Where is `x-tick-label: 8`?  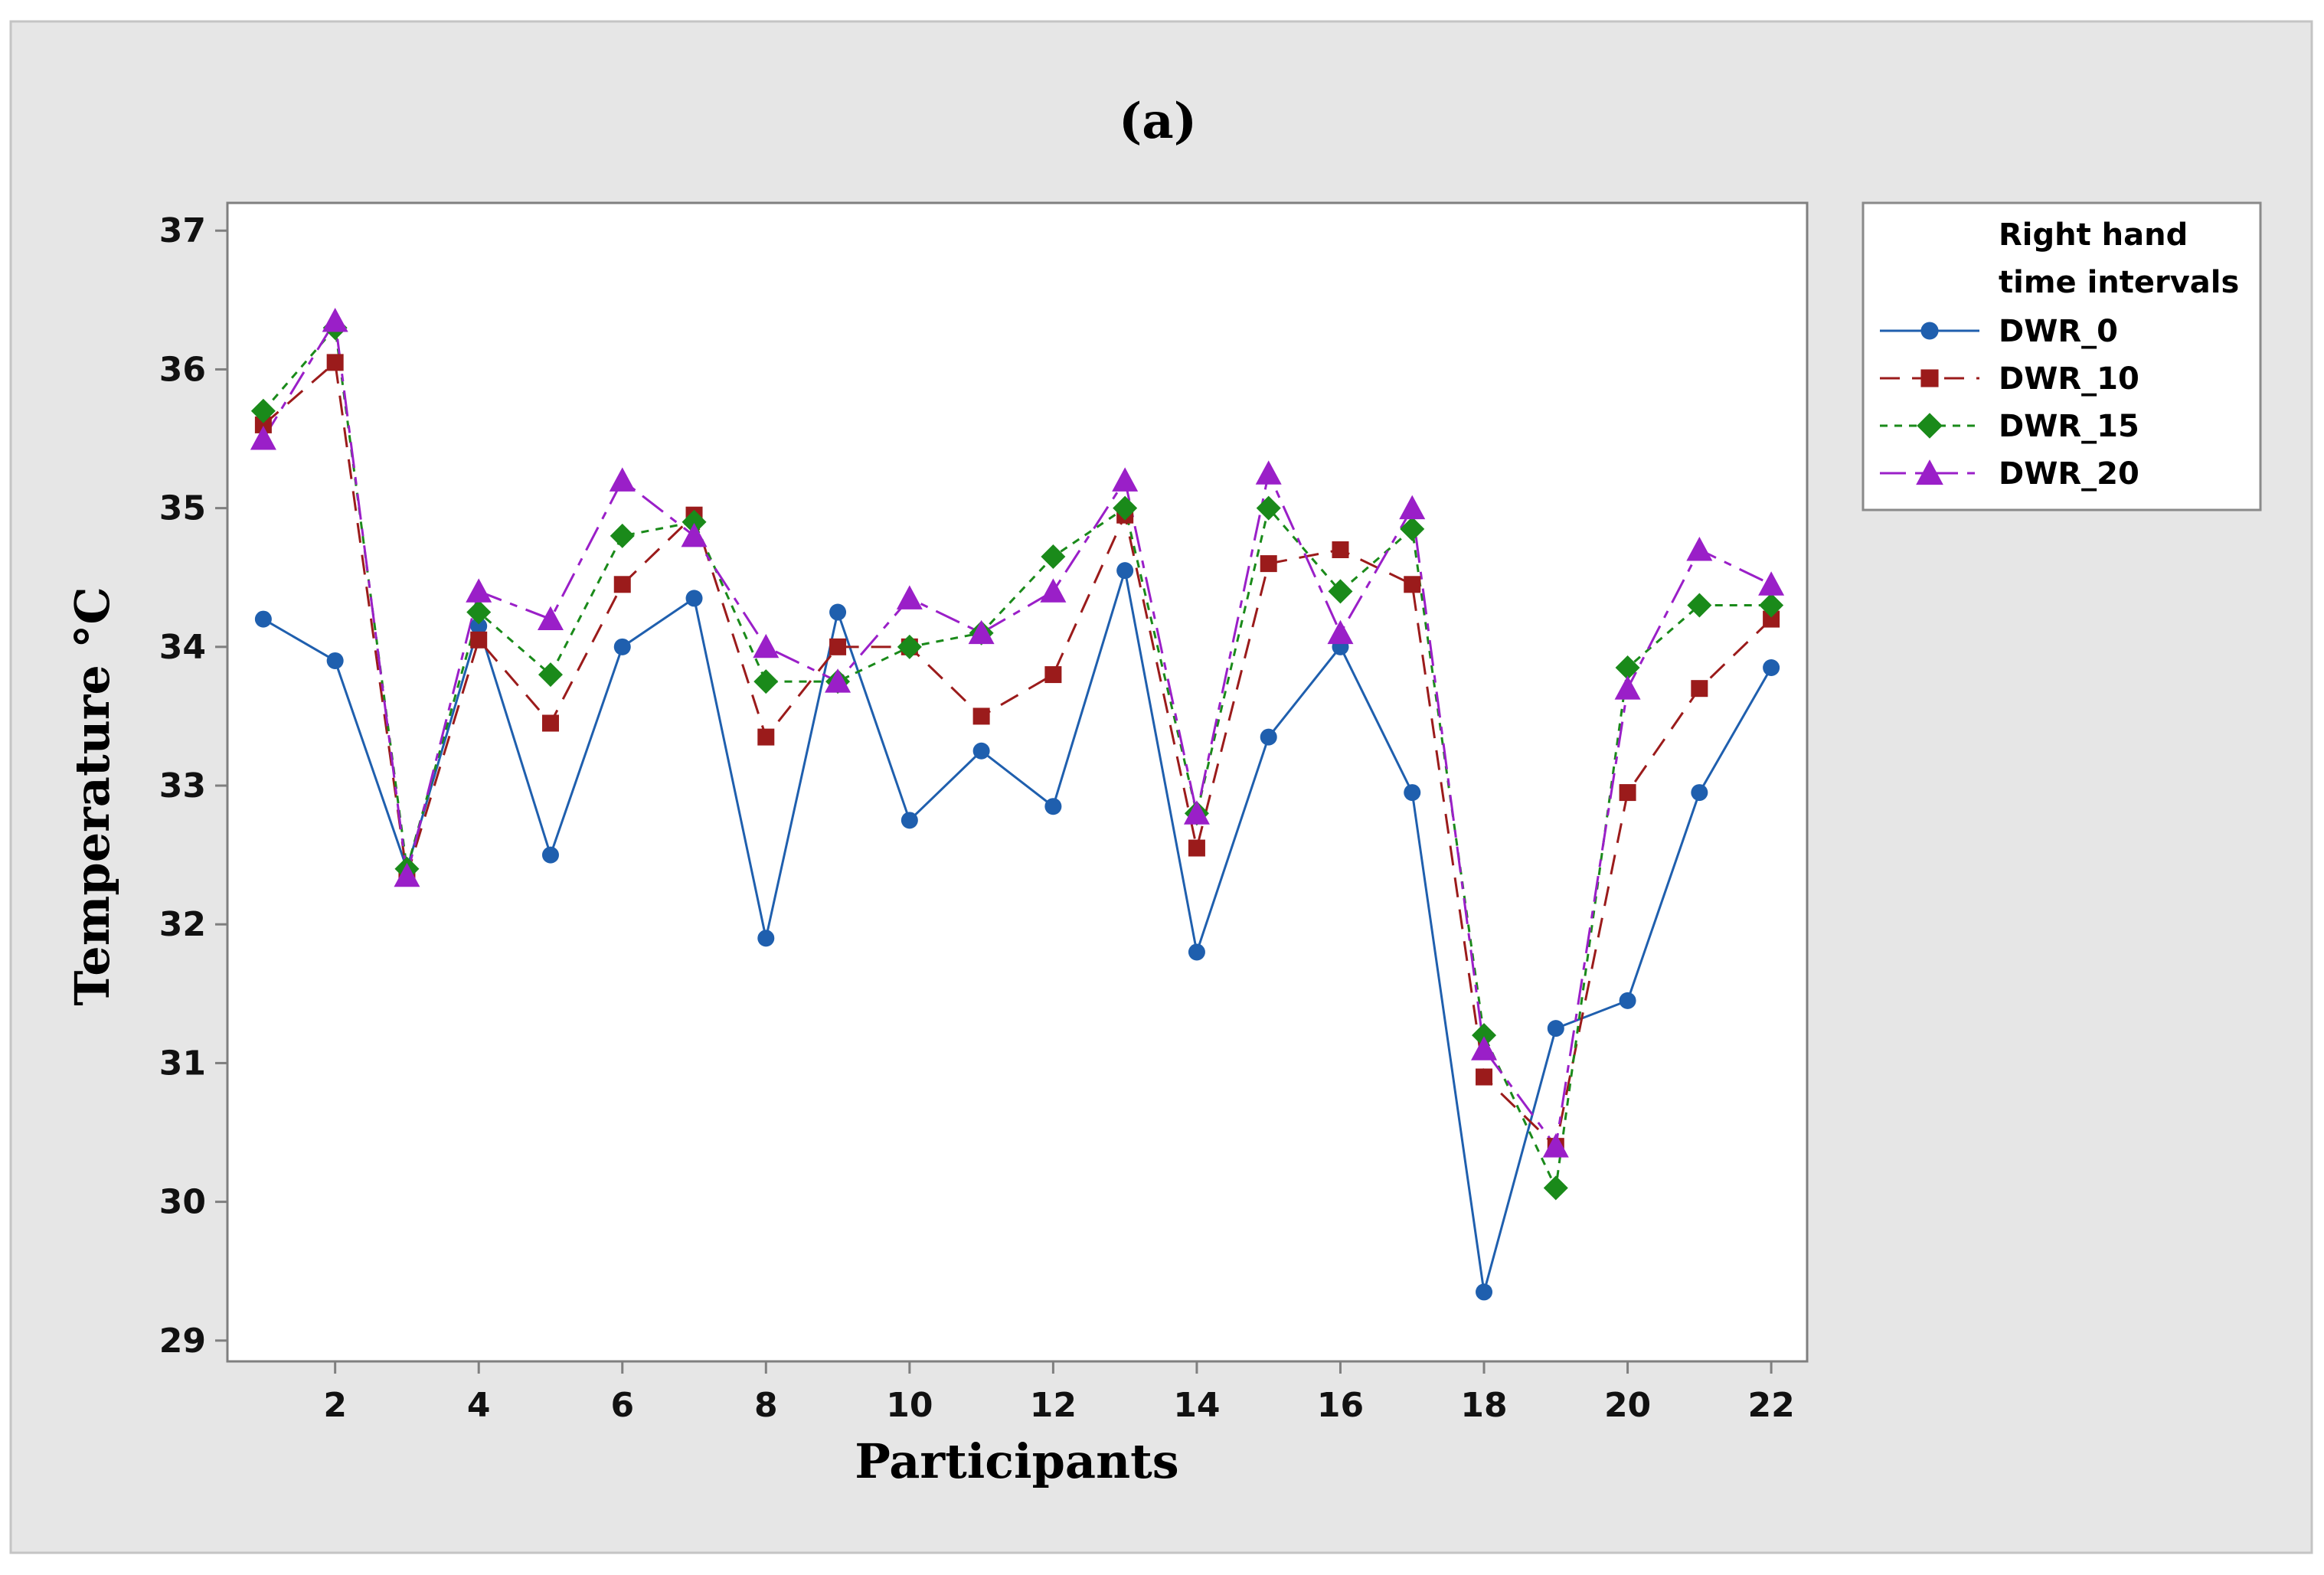 x-tick-label: 8 is located at coordinates (766, 1406).